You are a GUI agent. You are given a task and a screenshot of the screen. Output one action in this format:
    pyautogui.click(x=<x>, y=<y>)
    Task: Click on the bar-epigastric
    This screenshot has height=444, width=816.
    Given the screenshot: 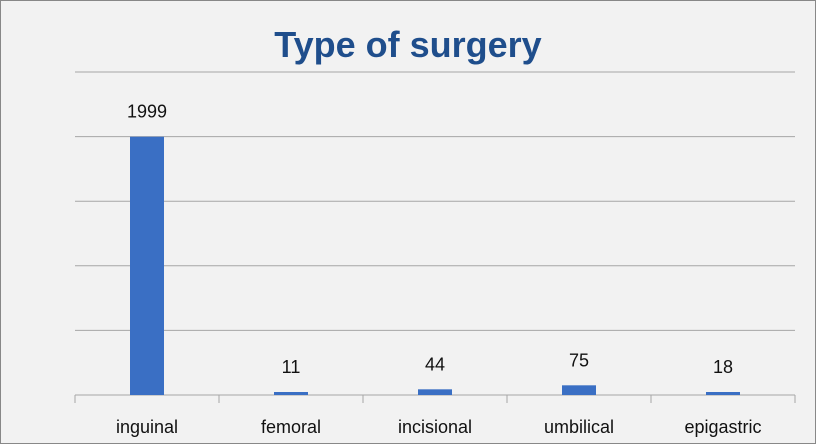 What is the action you would take?
    pyautogui.click(x=723, y=393)
    